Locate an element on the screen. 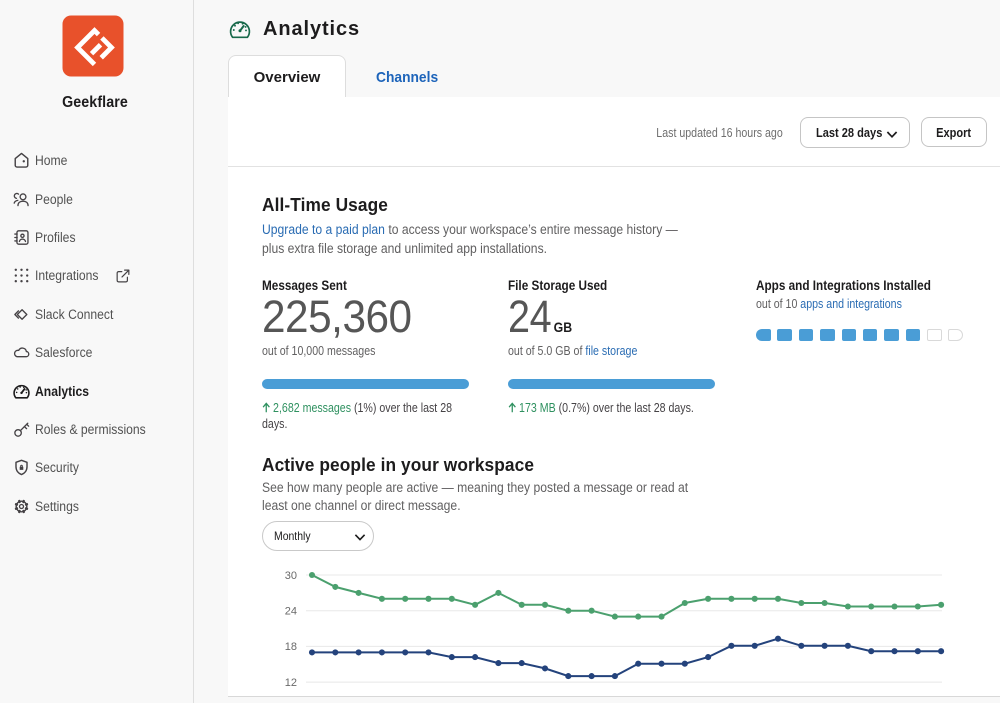 The width and height of the screenshot is (1000, 703). svg-text: 12 is located at coordinates (291, 683).